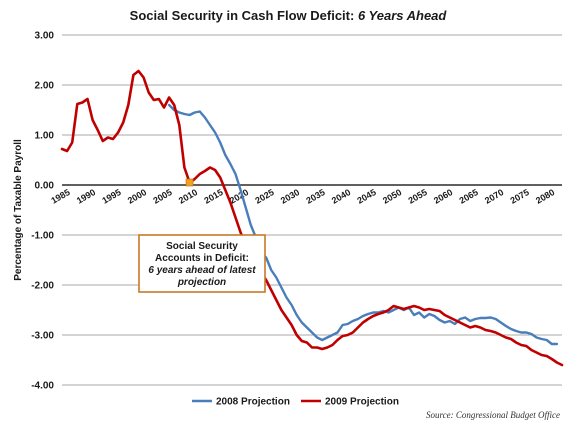 This screenshot has height=432, width=576. I want to click on source-note: Source: Congressional Budget Office, so click(493, 415).